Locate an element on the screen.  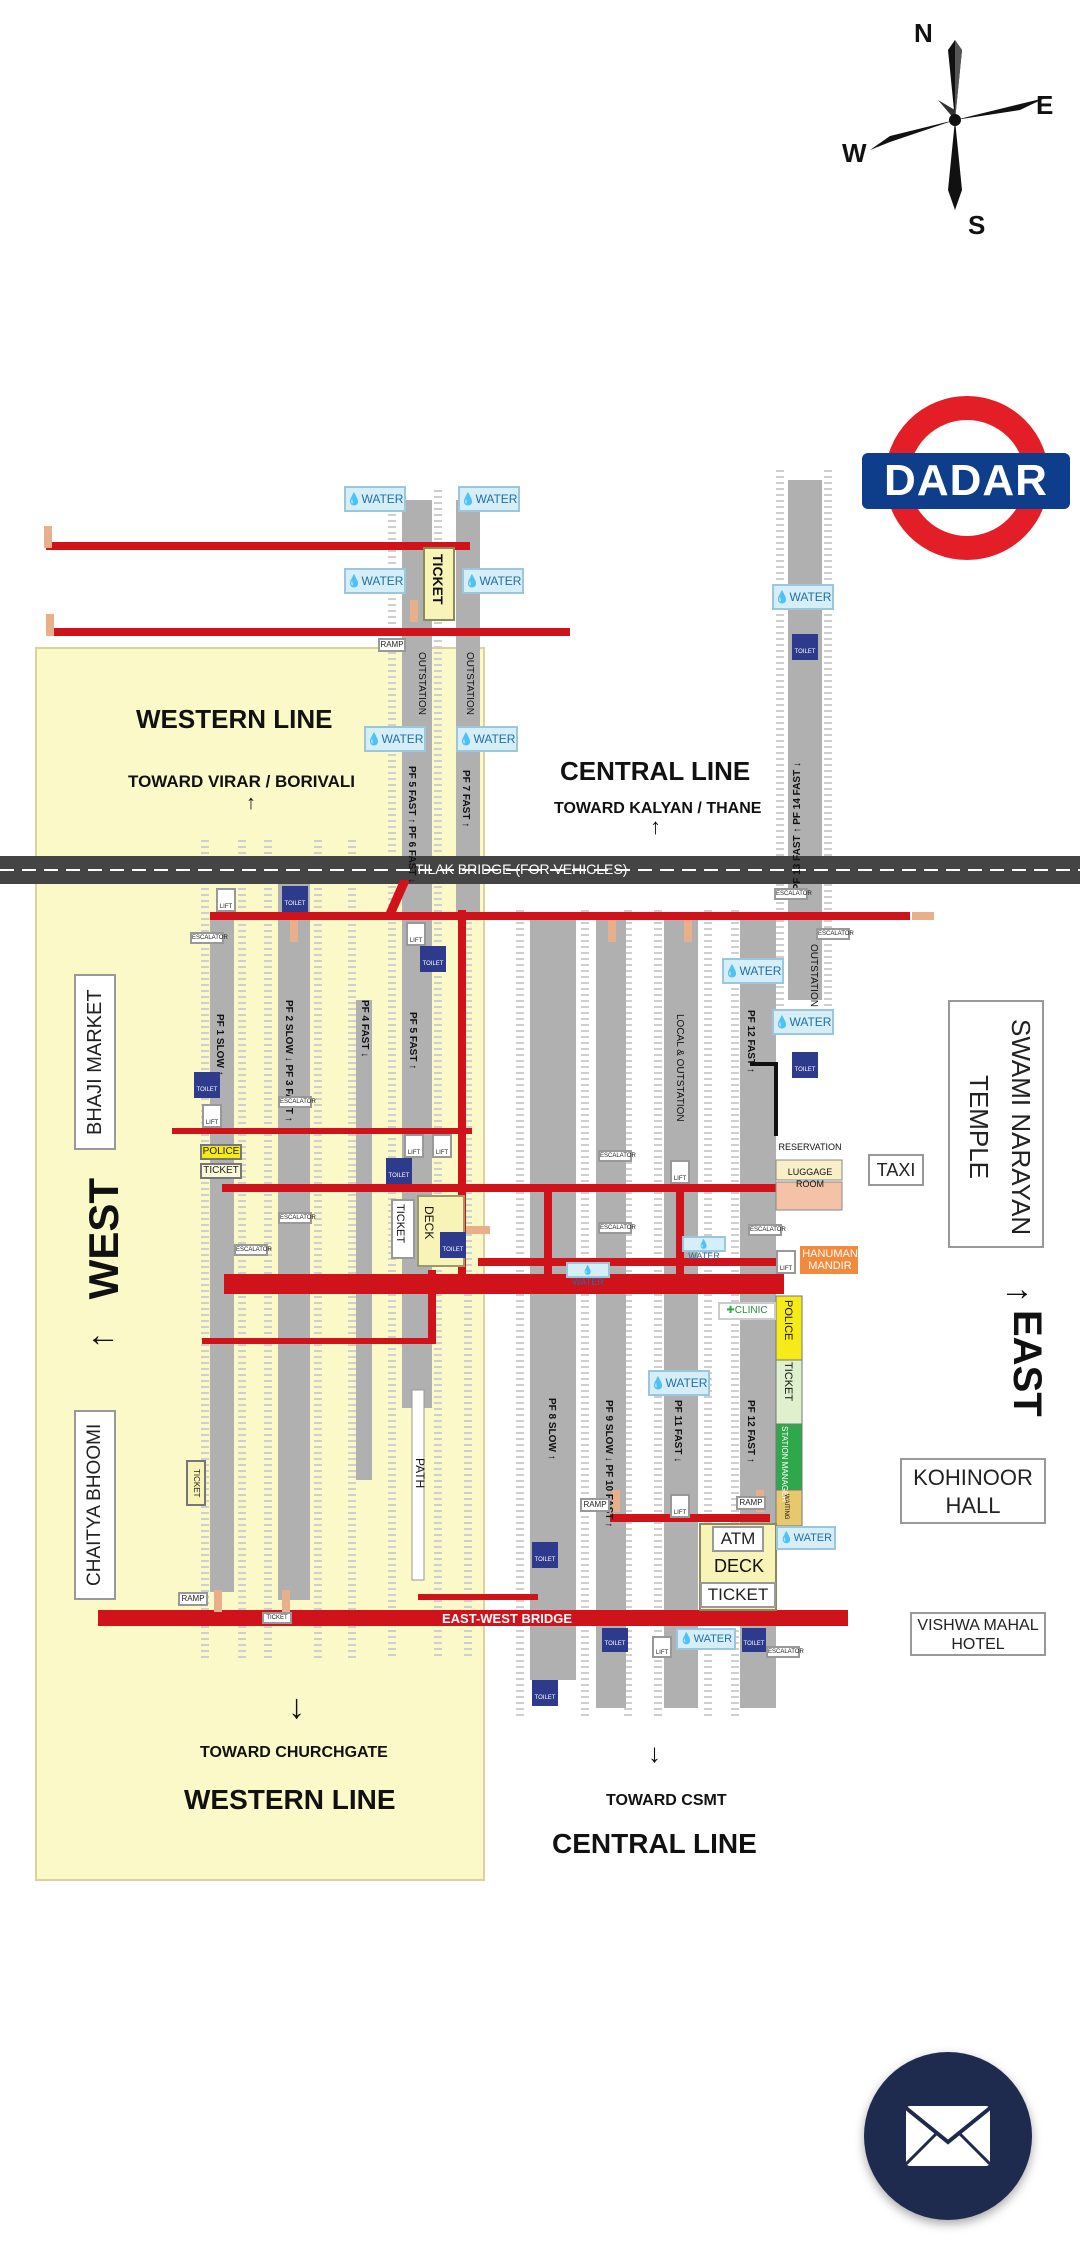
police-label-east: POLICE is located at coordinates (788, 1320).